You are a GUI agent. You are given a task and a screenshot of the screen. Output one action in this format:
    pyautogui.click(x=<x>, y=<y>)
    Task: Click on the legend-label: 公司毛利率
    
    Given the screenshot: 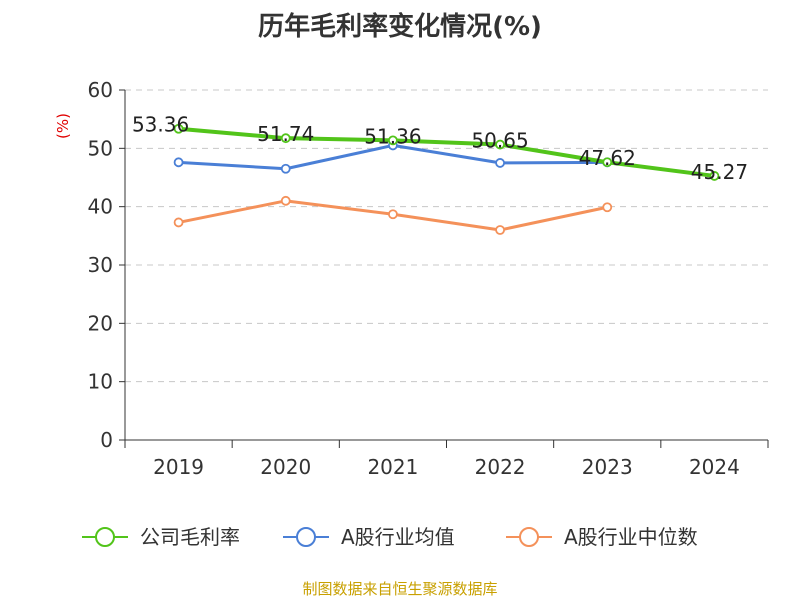 What is the action you would take?
    pyautogui.click(x=190, y=537)
    